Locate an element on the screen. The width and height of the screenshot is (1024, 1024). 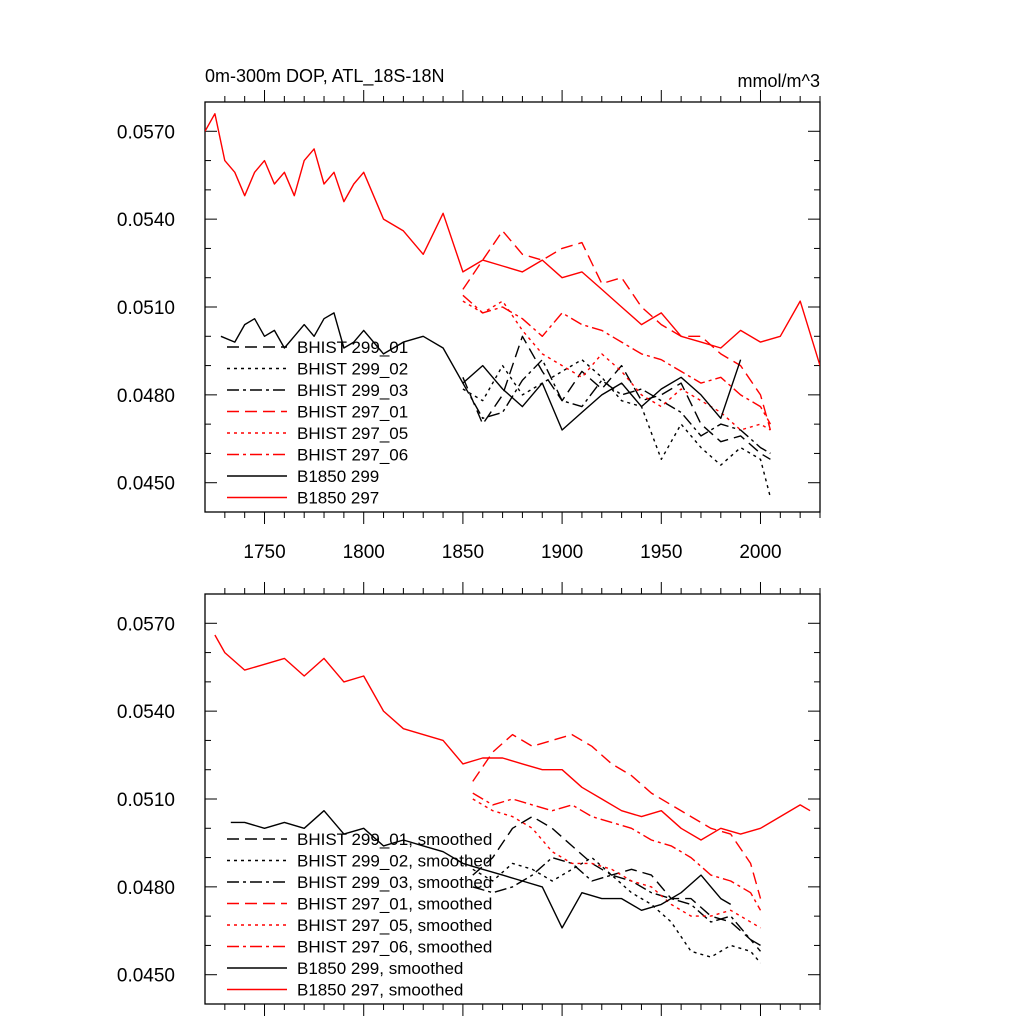
legend-label: B1850 299 is located at coordinates (338, 476).